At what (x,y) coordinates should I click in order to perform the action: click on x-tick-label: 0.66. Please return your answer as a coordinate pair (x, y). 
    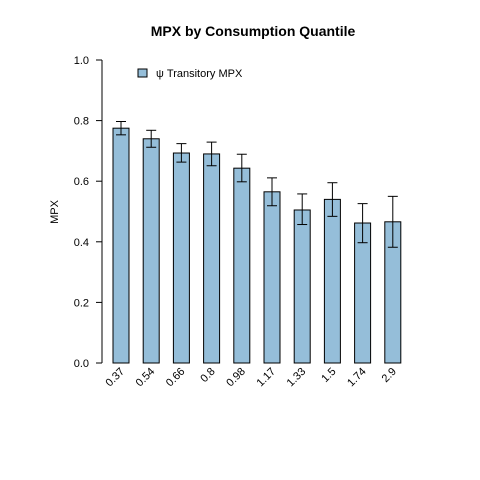
    Looking at the image, I should click on (176, 378).